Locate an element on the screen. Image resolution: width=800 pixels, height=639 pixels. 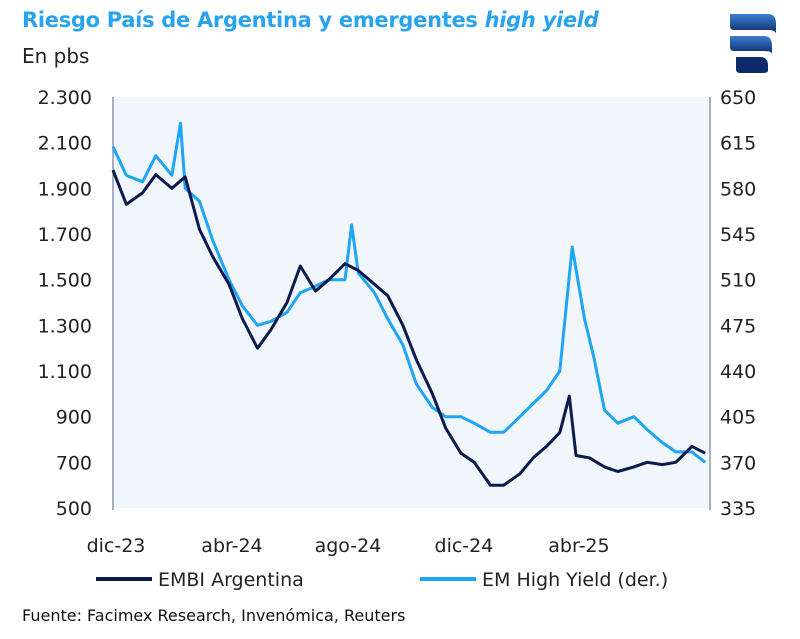
x-tick: dic-23 is located at coordinates (116, 546).